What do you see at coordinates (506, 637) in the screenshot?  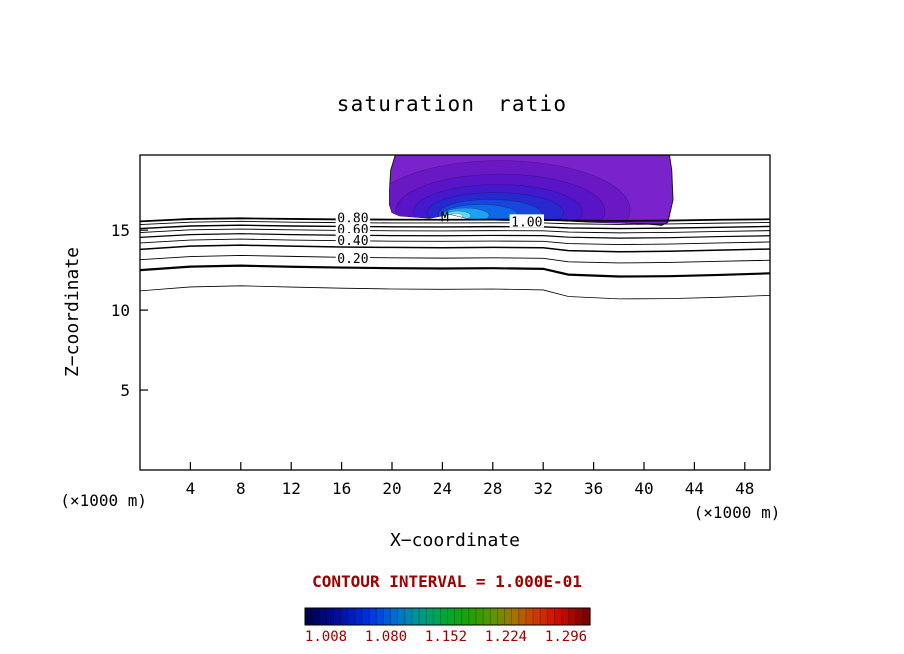 I see `colorbar-tick-label: 1.224` at bounding box center [506, 637].